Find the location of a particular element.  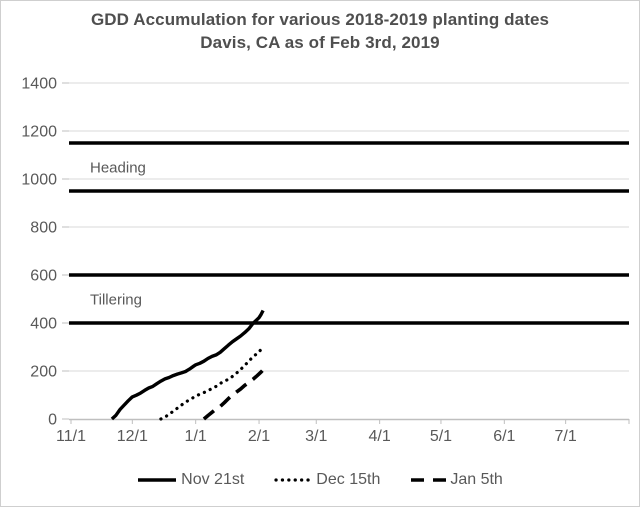

y-axis-label-600: 600 is located at coordinates (43, 276).